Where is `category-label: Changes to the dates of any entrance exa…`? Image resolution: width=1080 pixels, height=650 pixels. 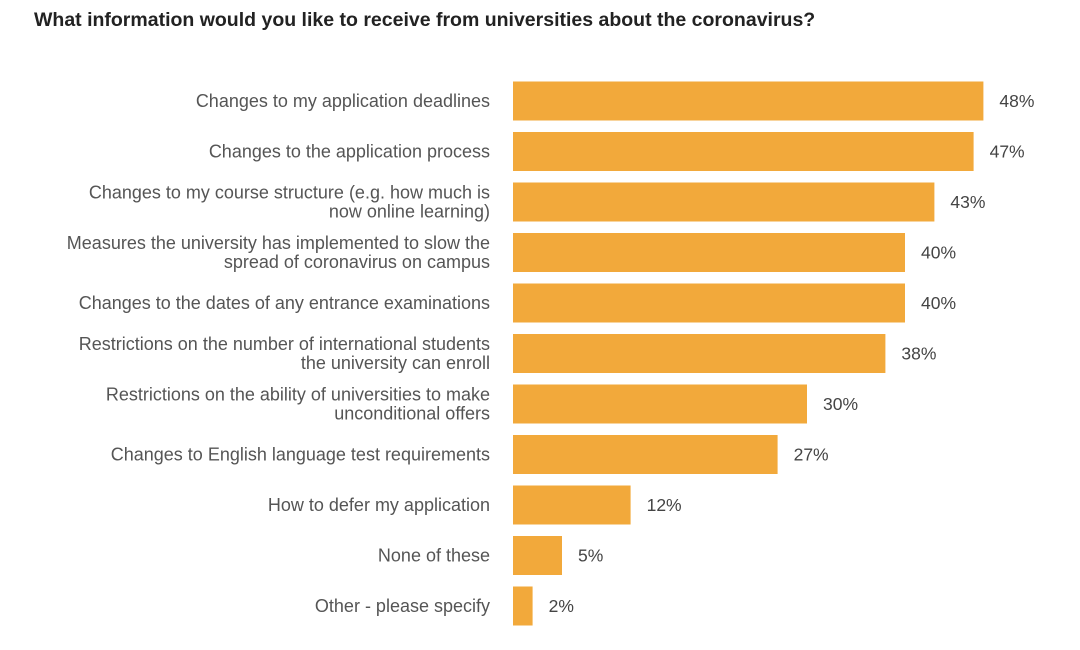
category-label: Changes to the dates of any entrance exa… is located at coordinates (284, 303).